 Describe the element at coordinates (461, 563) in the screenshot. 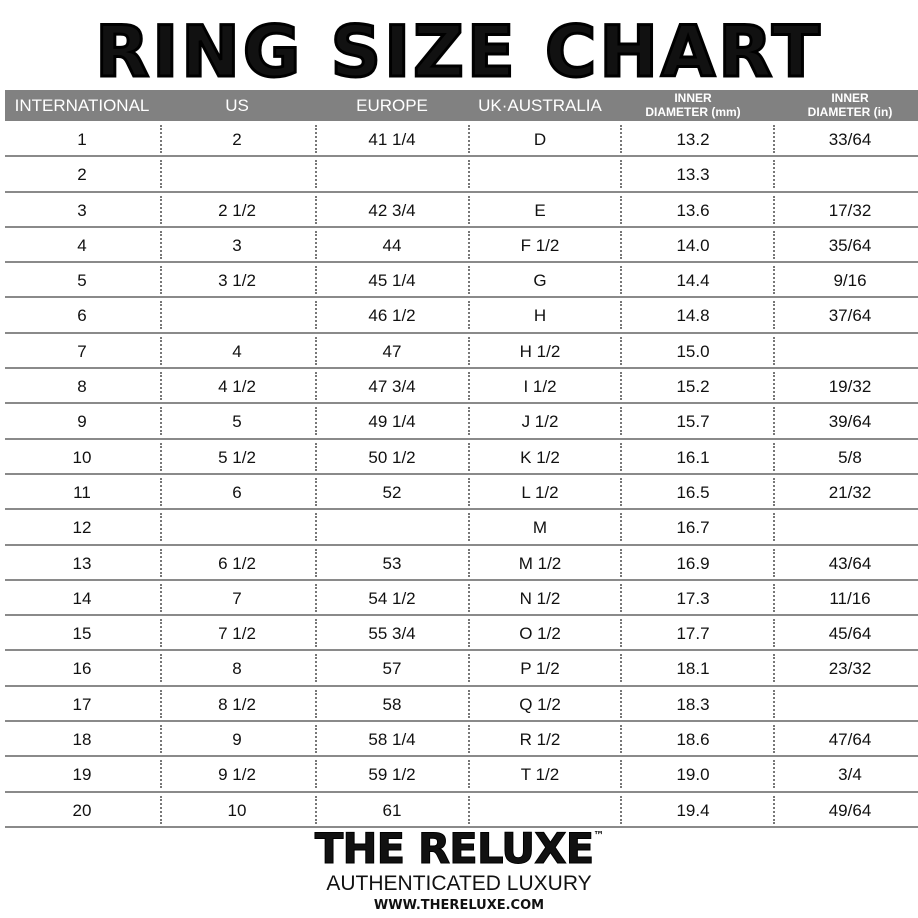

I see `table-row: 13 6 1/2 53 M 1/2 16.9 43/64` at that location.